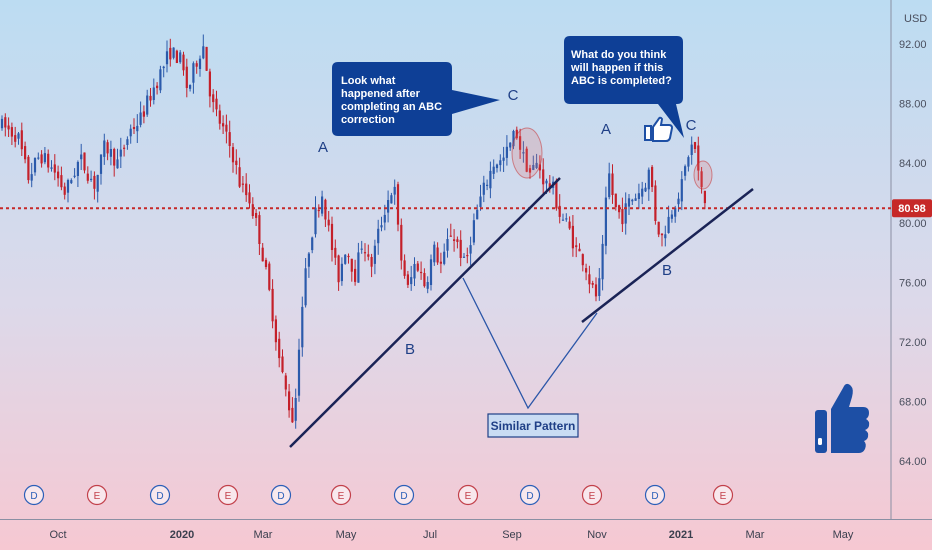 The width and height of the screenshot is (932, 555). Describe the element at coordinates (659, 129) in the screenshot. I see `thumbs-up-small-icon` at that location.